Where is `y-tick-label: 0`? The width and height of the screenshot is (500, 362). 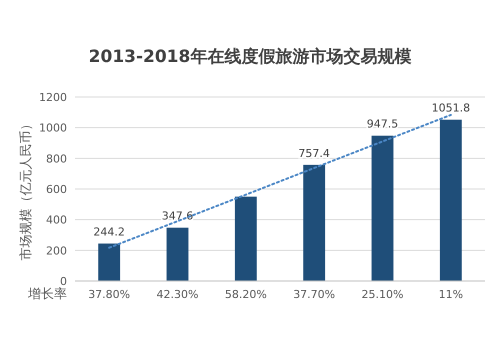 y-tick-label: 0 is located at coordinates (63, 281).